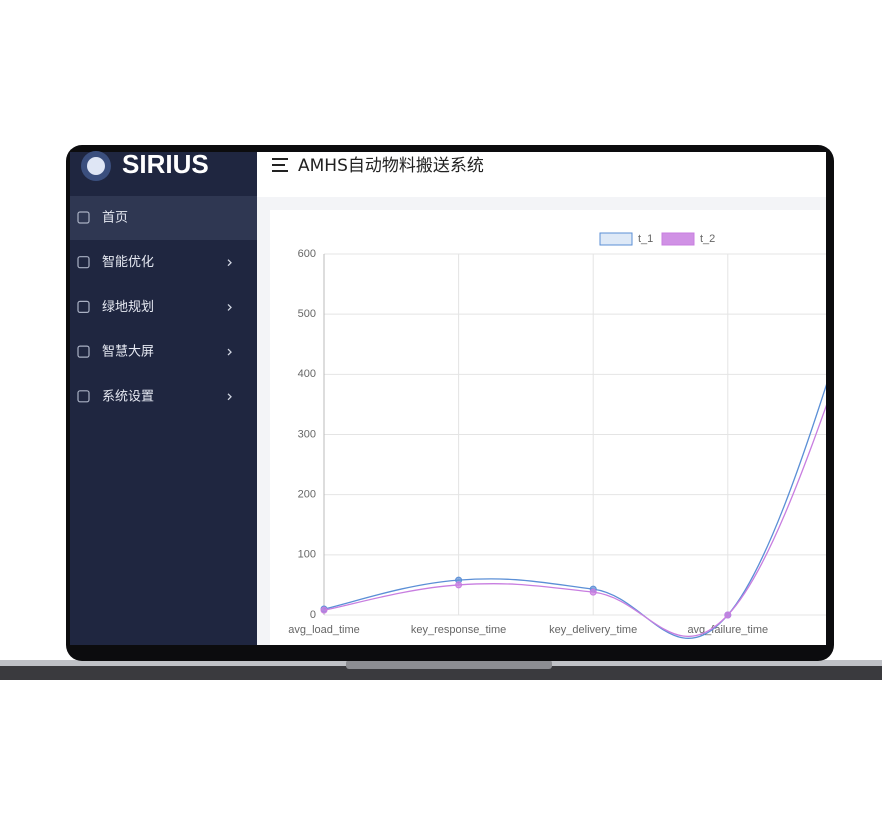 The image size is (882, 834). What do you see at coordinates (128, 352) in the screenshot?
I see `menu-label: 智慧大屏` at bounding box center [128, 352].